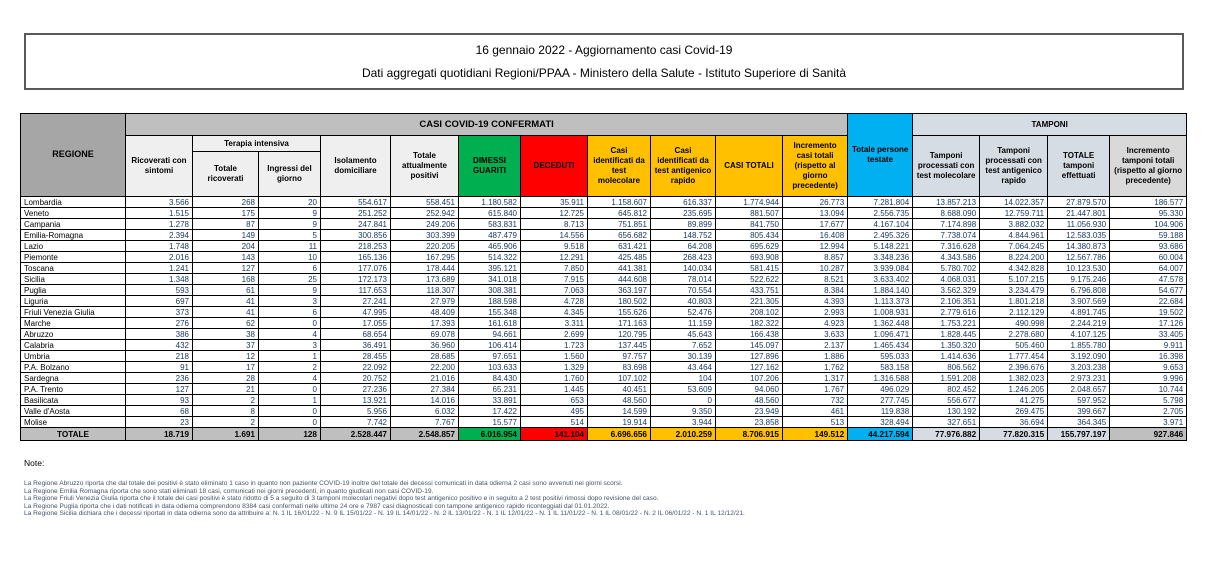 This screenshot has width=1206, height=561. I want to click on value-cell: 41, so click(225, 312).